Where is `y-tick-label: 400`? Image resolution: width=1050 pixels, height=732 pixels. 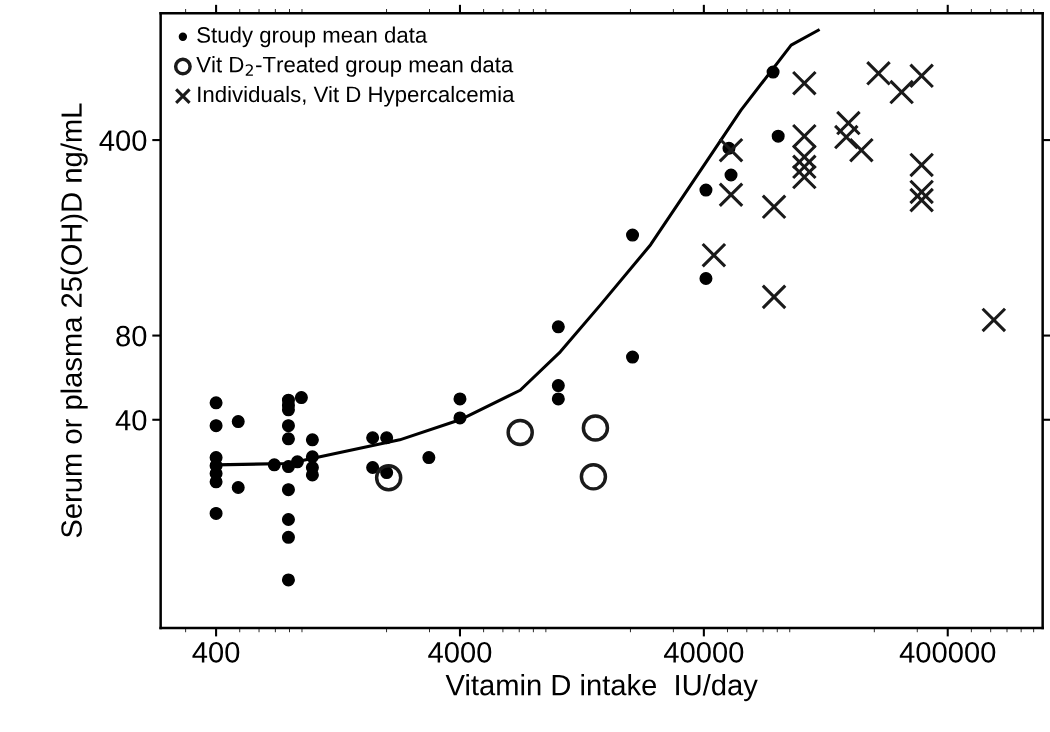 y-tick-label: 400 is located at coordinates (123, 140).